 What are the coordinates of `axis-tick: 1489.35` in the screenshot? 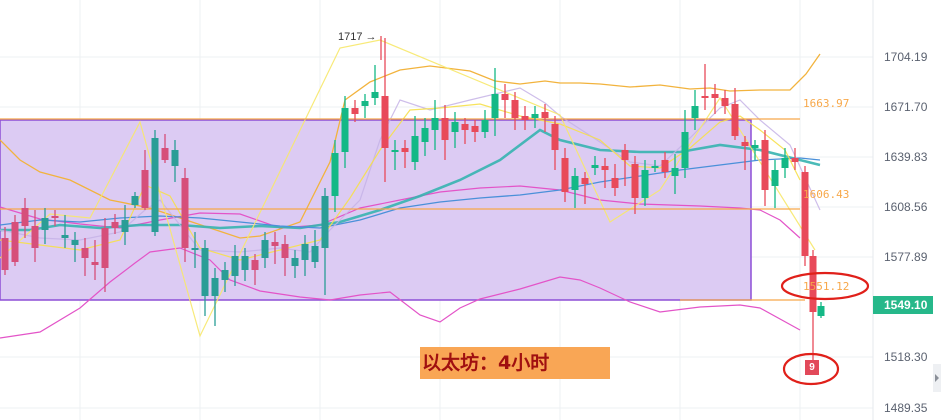 It's located at (906, 408).